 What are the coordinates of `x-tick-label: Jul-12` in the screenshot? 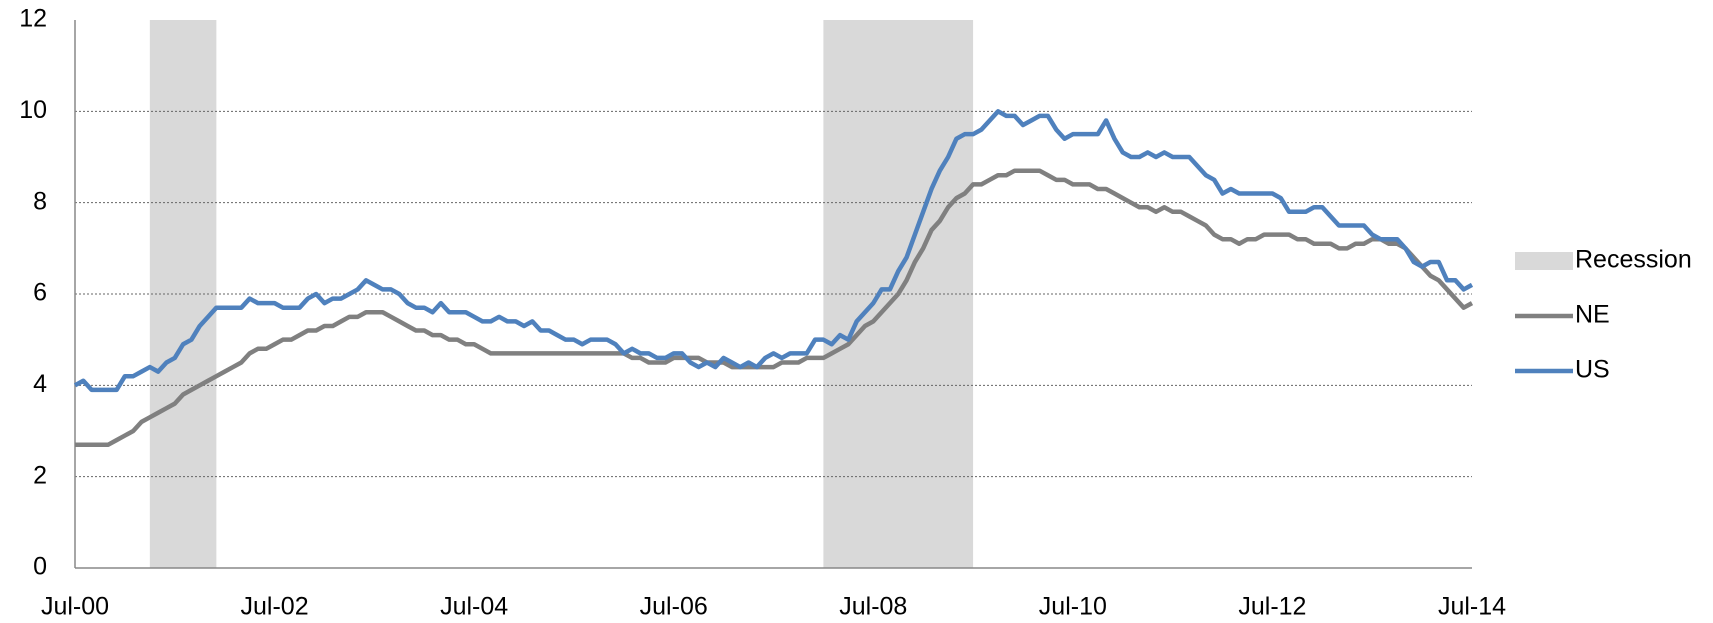 It's located at (1272, 607).